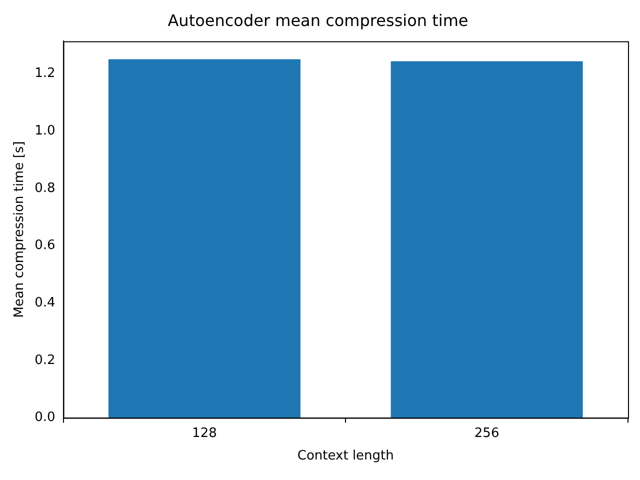  I want to click on y-tick-label: 1.2, so click(45, 74).